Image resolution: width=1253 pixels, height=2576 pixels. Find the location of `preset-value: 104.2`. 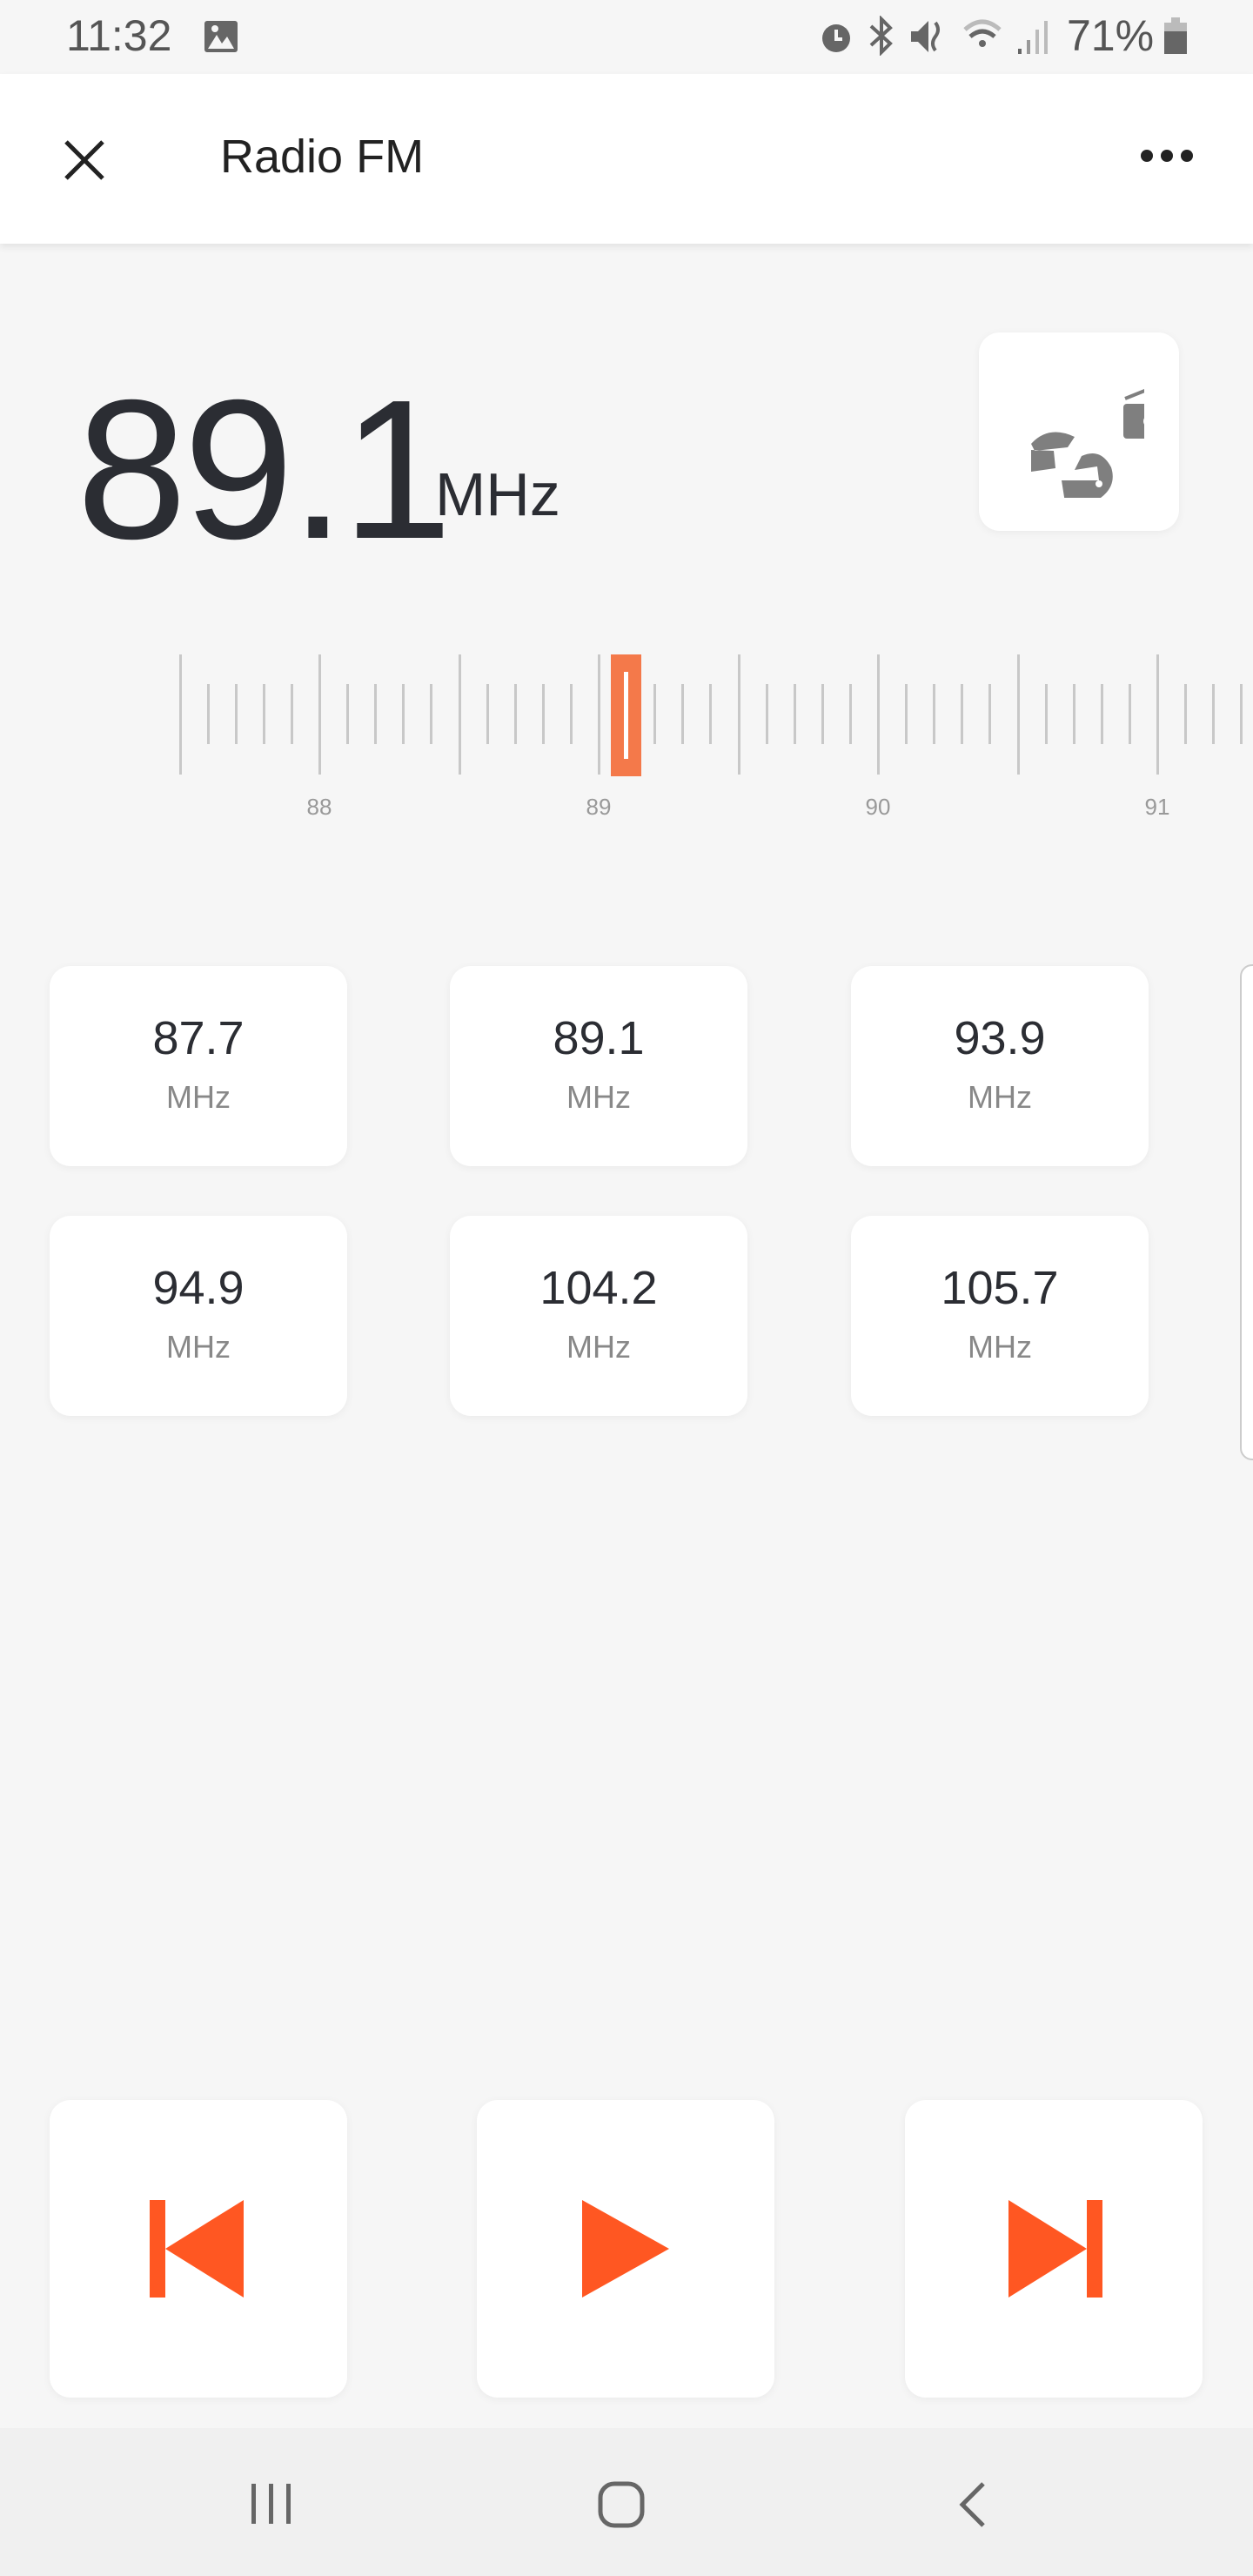

preset-value: 104.2 is located at coordinates (598, 1288).